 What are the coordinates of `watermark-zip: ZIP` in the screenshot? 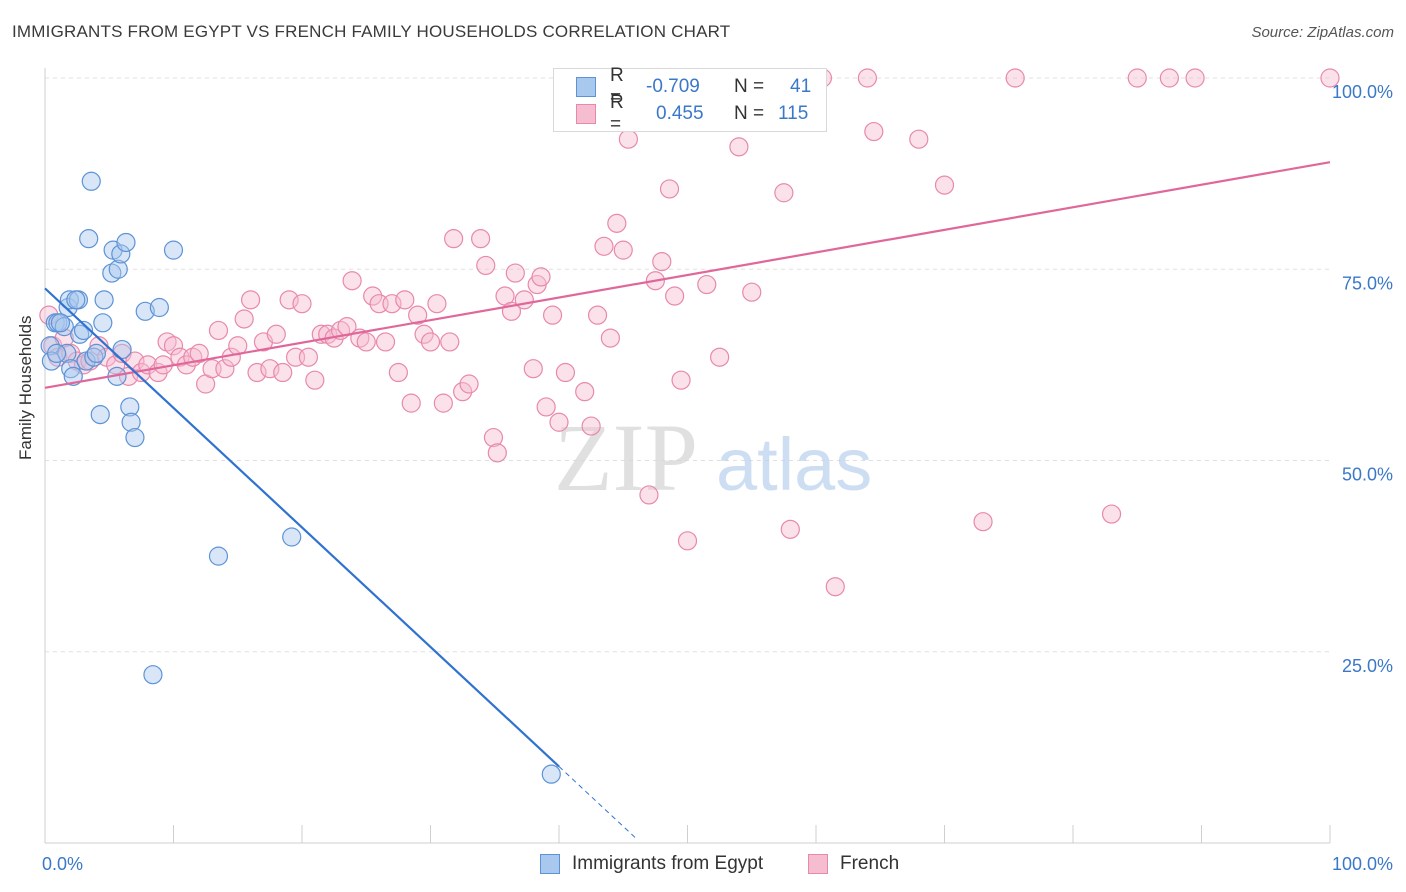 It's located at (626, 457).